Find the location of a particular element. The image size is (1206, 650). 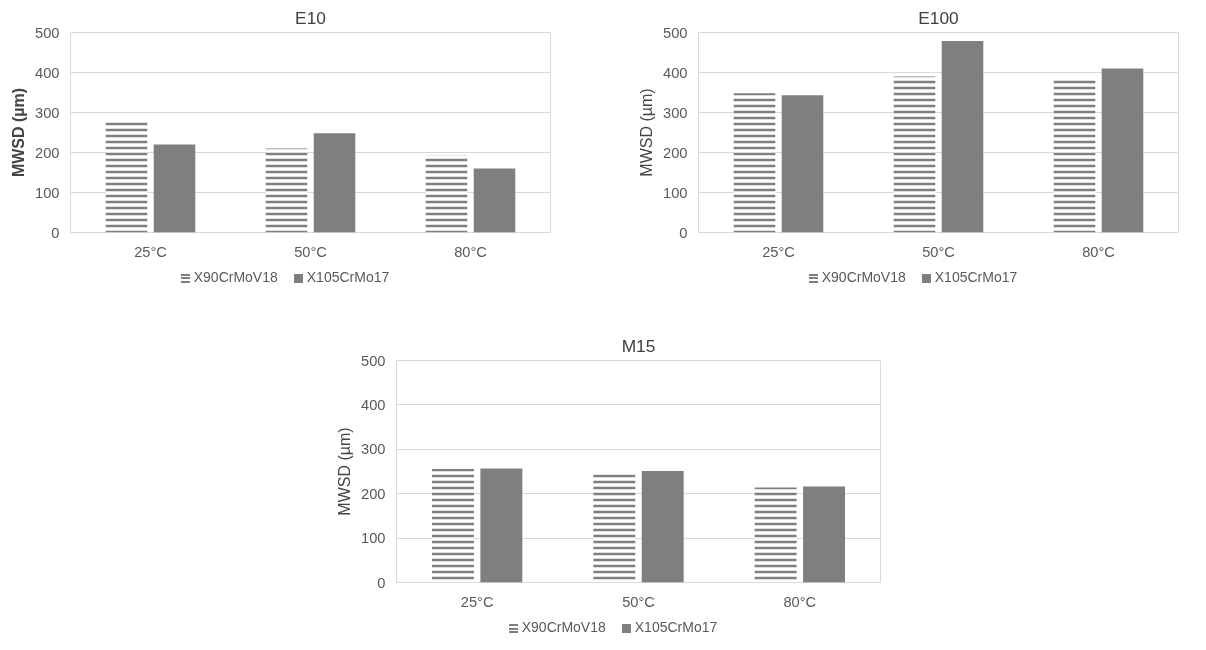

chart-title: E10 is located at coordinates (310, 17).